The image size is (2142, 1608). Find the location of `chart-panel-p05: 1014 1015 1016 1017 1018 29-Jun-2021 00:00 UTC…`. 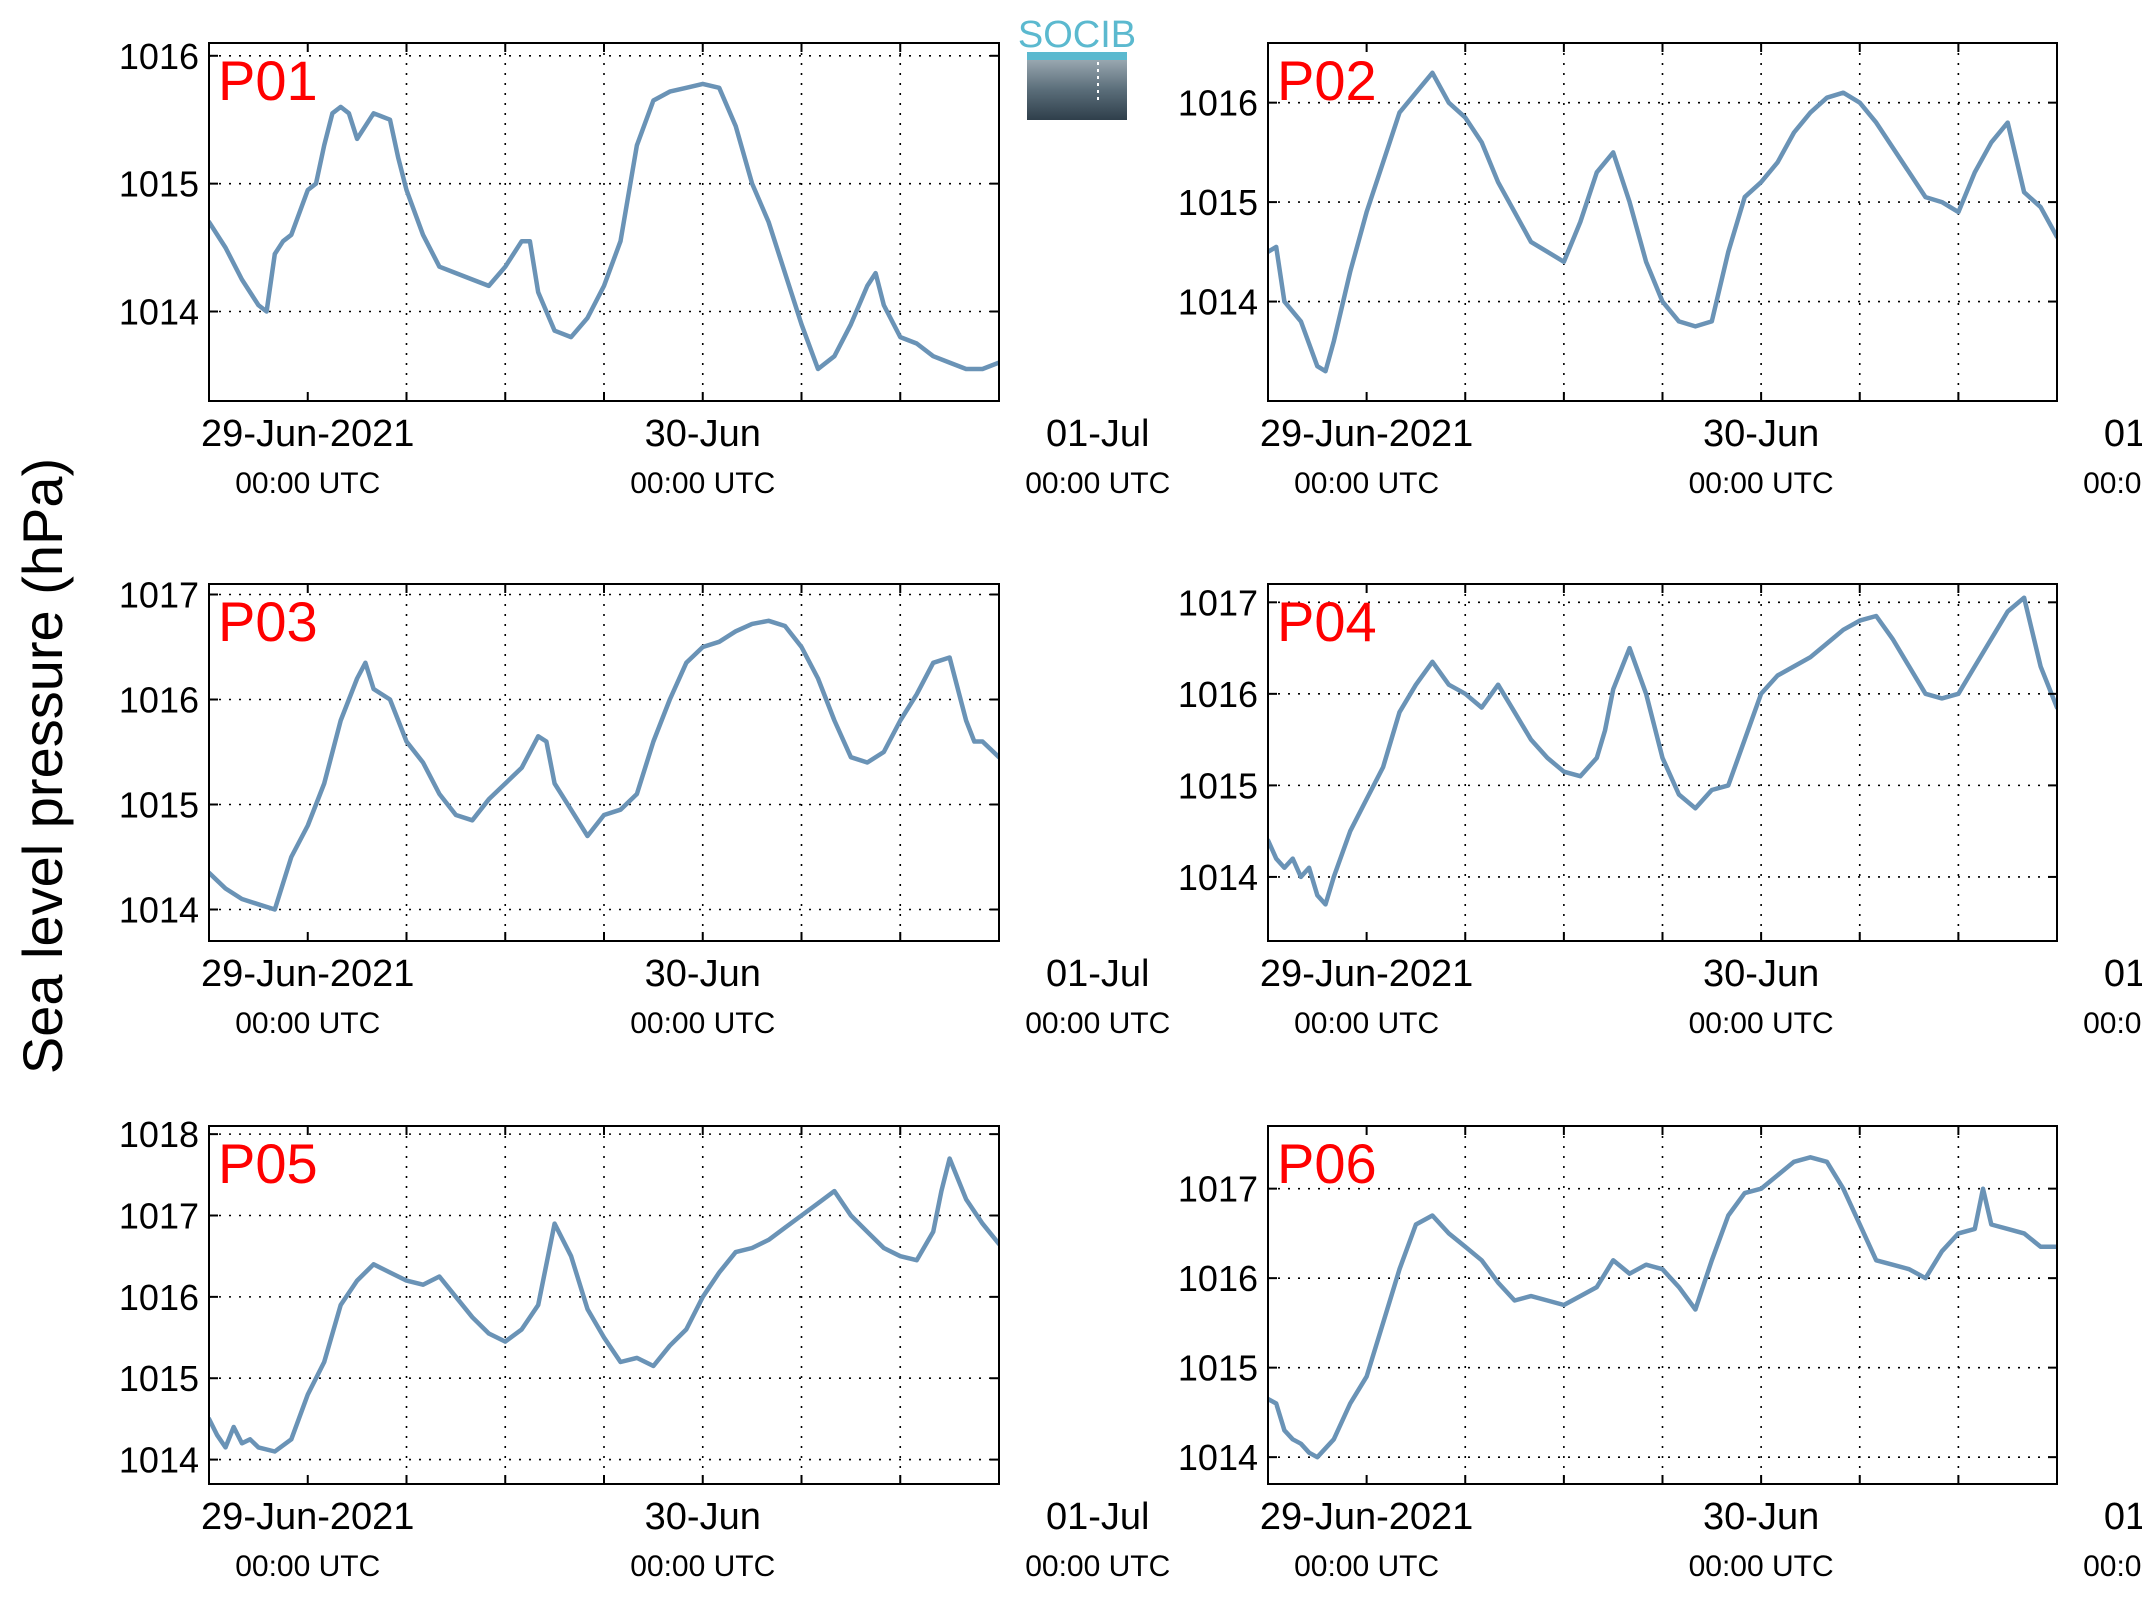

chart-panel-p05: 1014 1015 1016 1017 1018 29-Jun-2021 00:00 UTC… is located at coordinates (644, 1348).